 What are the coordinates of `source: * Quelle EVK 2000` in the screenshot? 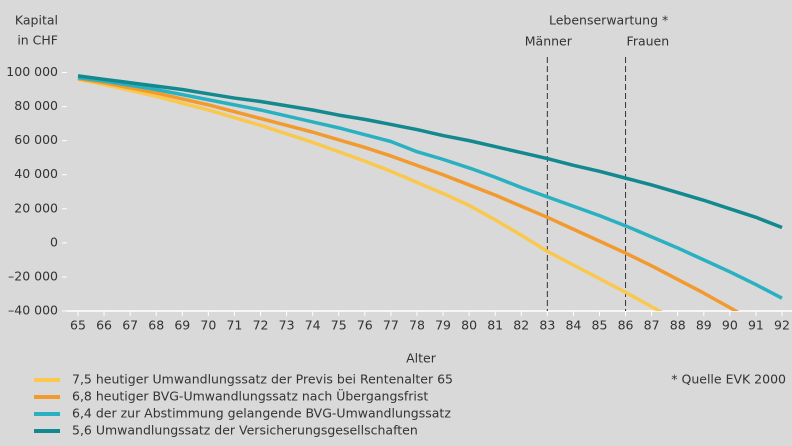 It's located at (728, 379).